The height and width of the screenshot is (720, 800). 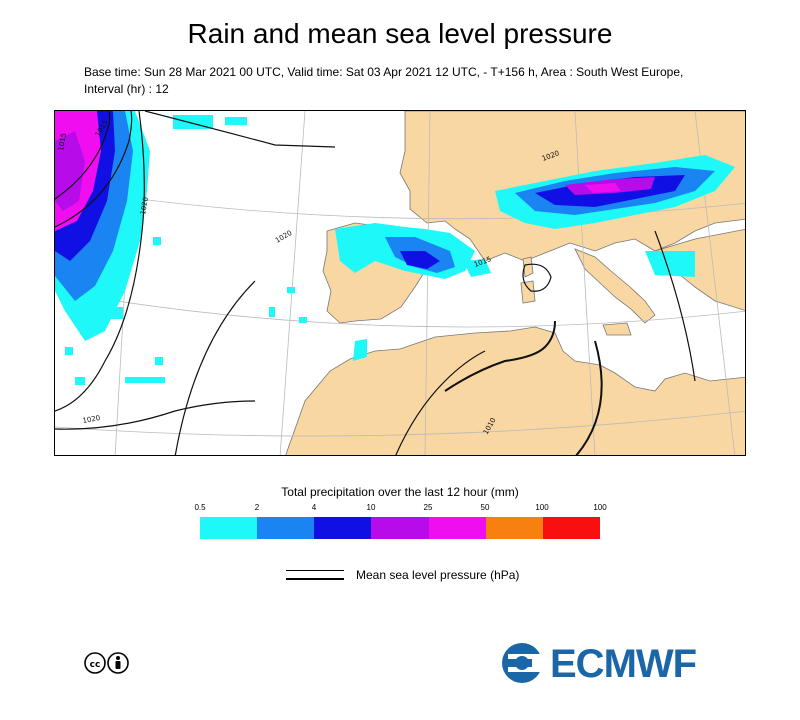 I want to click on precipitation-west-cyclone, so click(x=102, y=226).